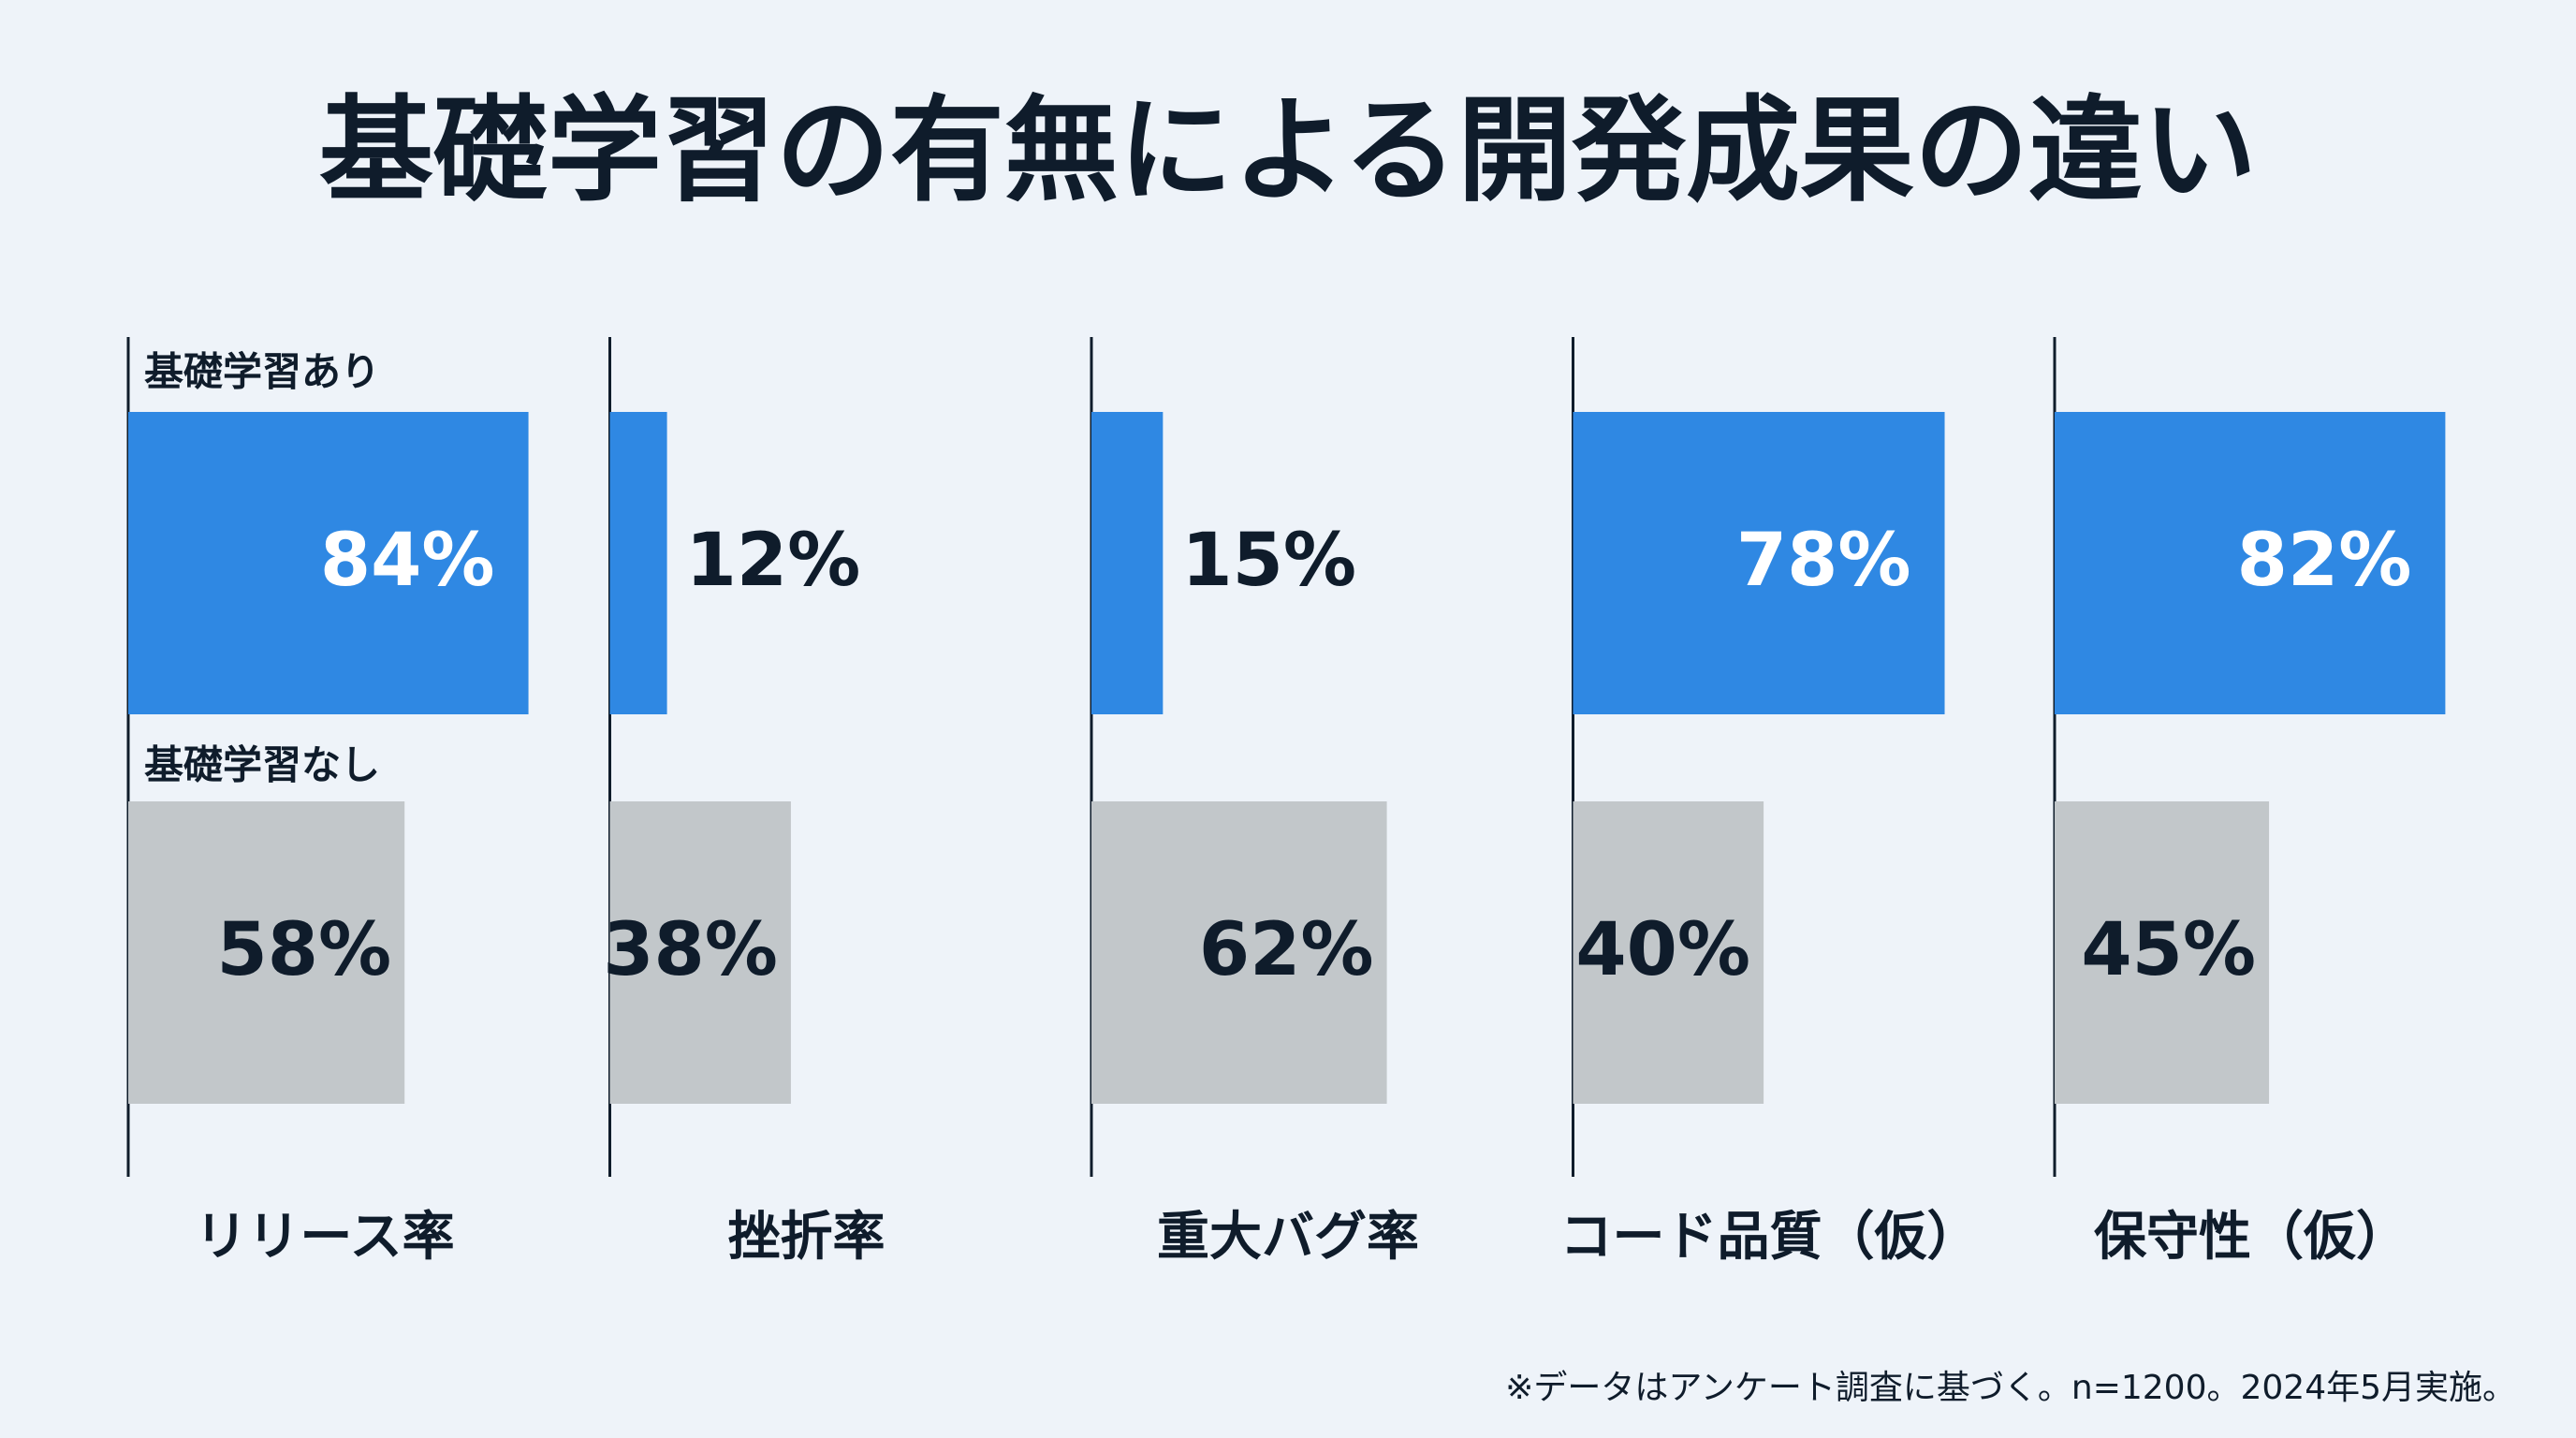 The height and width of the screenshot is (1438, 2576). Describe the element at coordinates (1823, 561) in the screenshot. I see `value-label: 78%` at that location.